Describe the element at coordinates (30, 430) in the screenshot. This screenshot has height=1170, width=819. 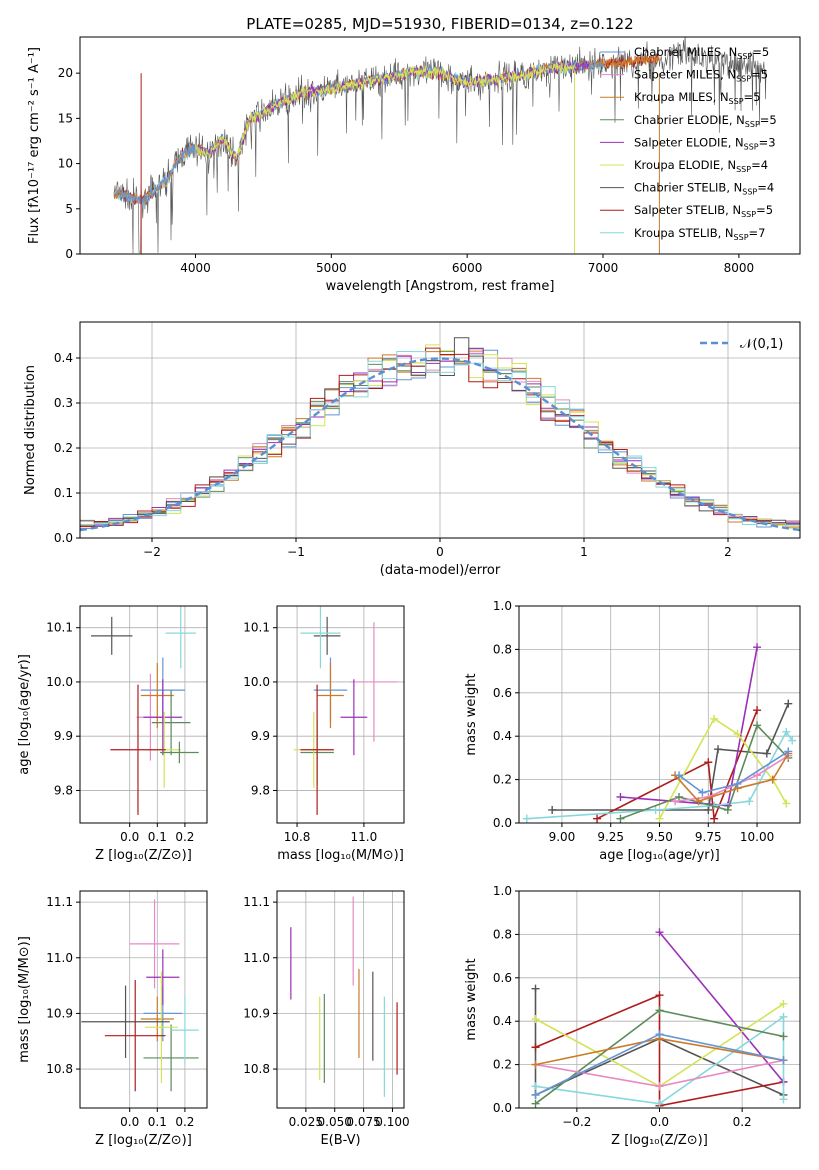
I see `y-axis-label: Normed distribution` at that location.